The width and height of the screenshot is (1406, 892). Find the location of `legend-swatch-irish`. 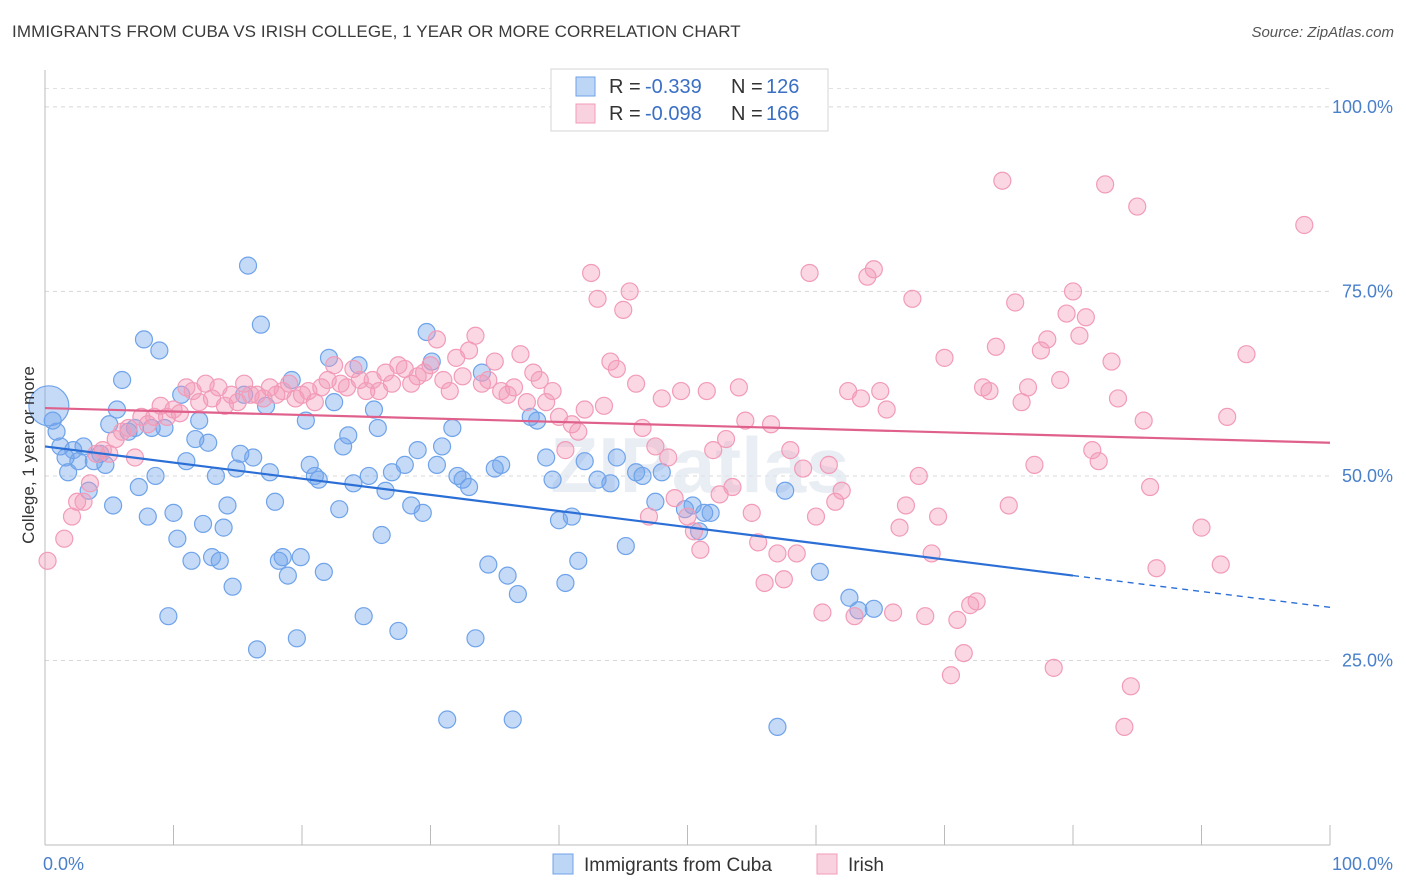

legend-swatch-irish is located at coordinates (827, 864).